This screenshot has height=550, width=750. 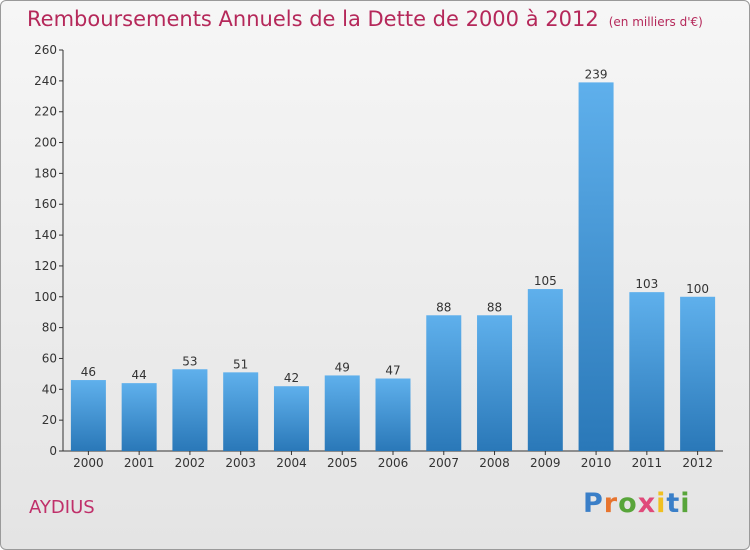 I want to click on x-tick-label: 2011, so click(x=647, y=463).